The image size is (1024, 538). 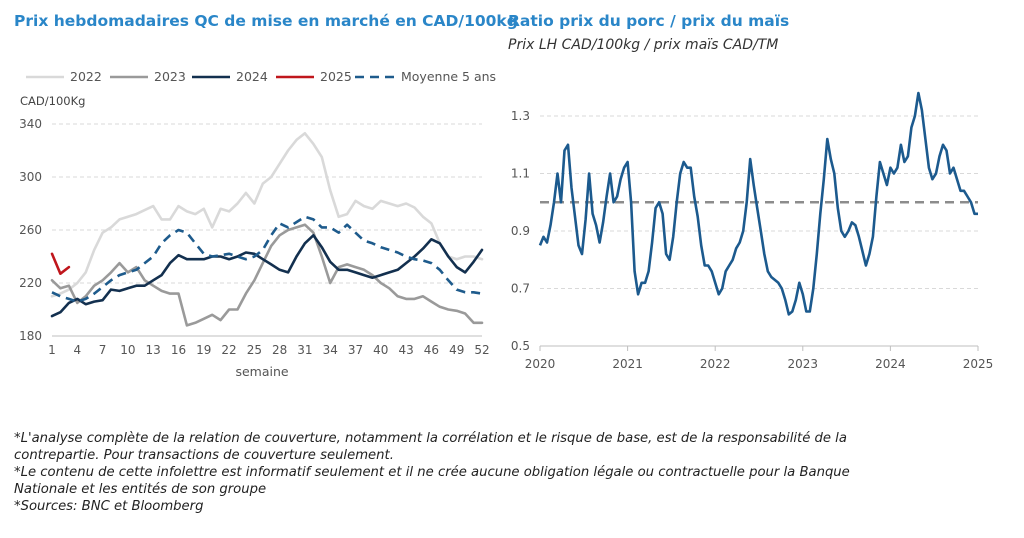 What do you see at coordinates (540, 364) in the screenshot?
I see `x-tick-label: 2020` at bounding box center [540, 364].